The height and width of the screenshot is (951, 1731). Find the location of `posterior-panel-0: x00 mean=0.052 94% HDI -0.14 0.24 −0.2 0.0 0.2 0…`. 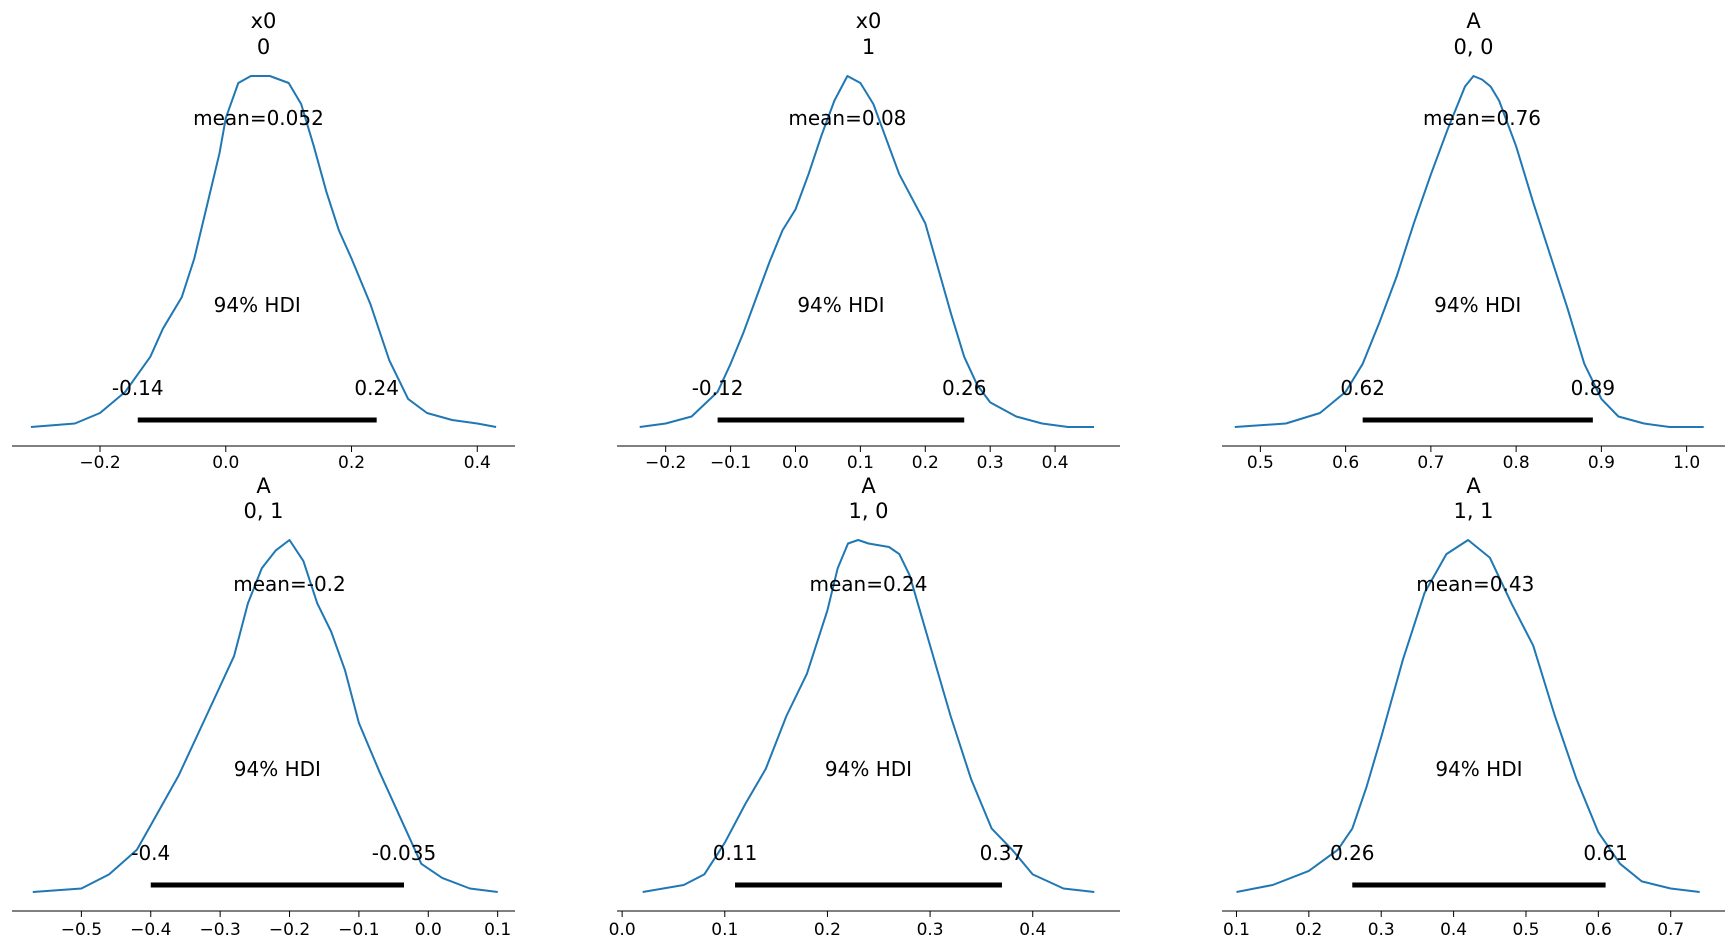

posterior-panel-0: x00 mean=0.052 94% HDI -0.14 0.24 −0.2 0.0 0.2 0… is located at coordinates (263, 241).